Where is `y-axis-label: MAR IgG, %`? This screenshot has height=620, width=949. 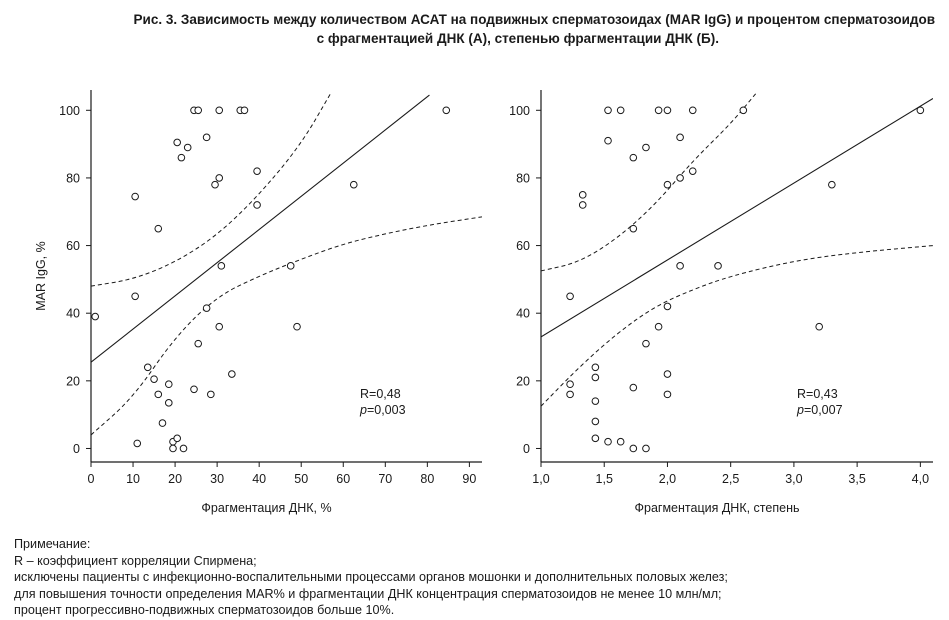
y-axis-label: MAR IgG, % is located at coordinates (41, 275).